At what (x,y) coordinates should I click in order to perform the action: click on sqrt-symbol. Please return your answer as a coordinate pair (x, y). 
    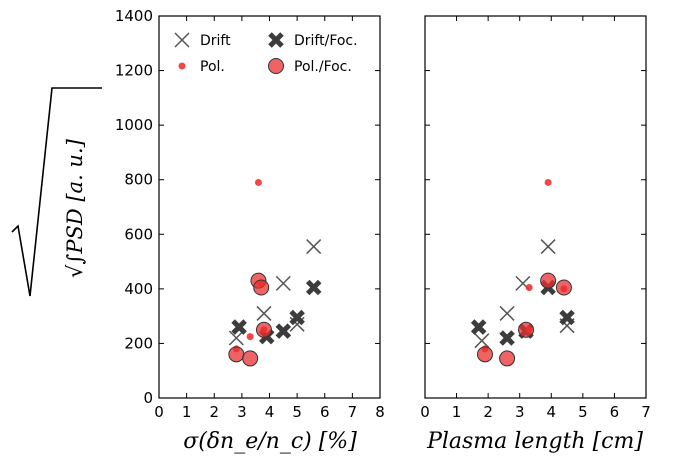
    Looking at the image, I should click on (56, 192).